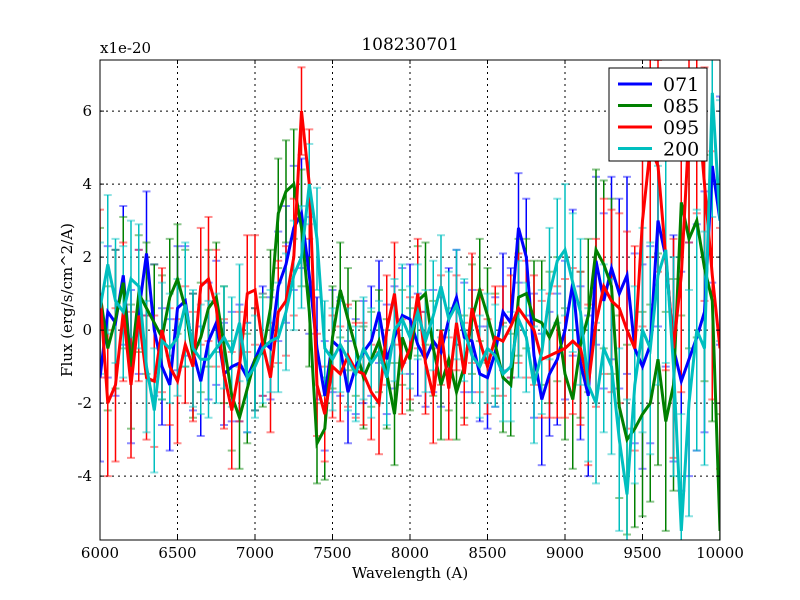  What do you see at coordinates (87, 330) in the screenshot?
I see `y-tick-label: 0` at bounding box center [87, 330].